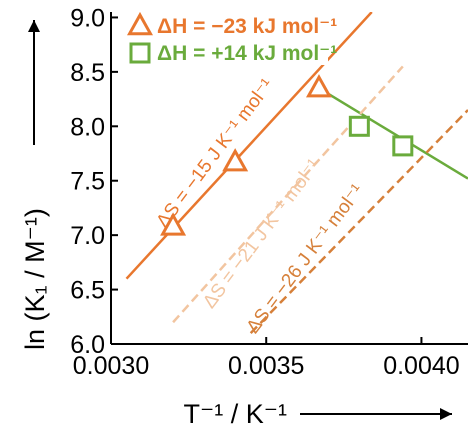 Image resolution: width=472 pixels, height=430 pixels. Describe the element at coordinates (236, 414) in the screenshot. I see `x-axis-label: T⁻¹ / K⁻¹` at that location.